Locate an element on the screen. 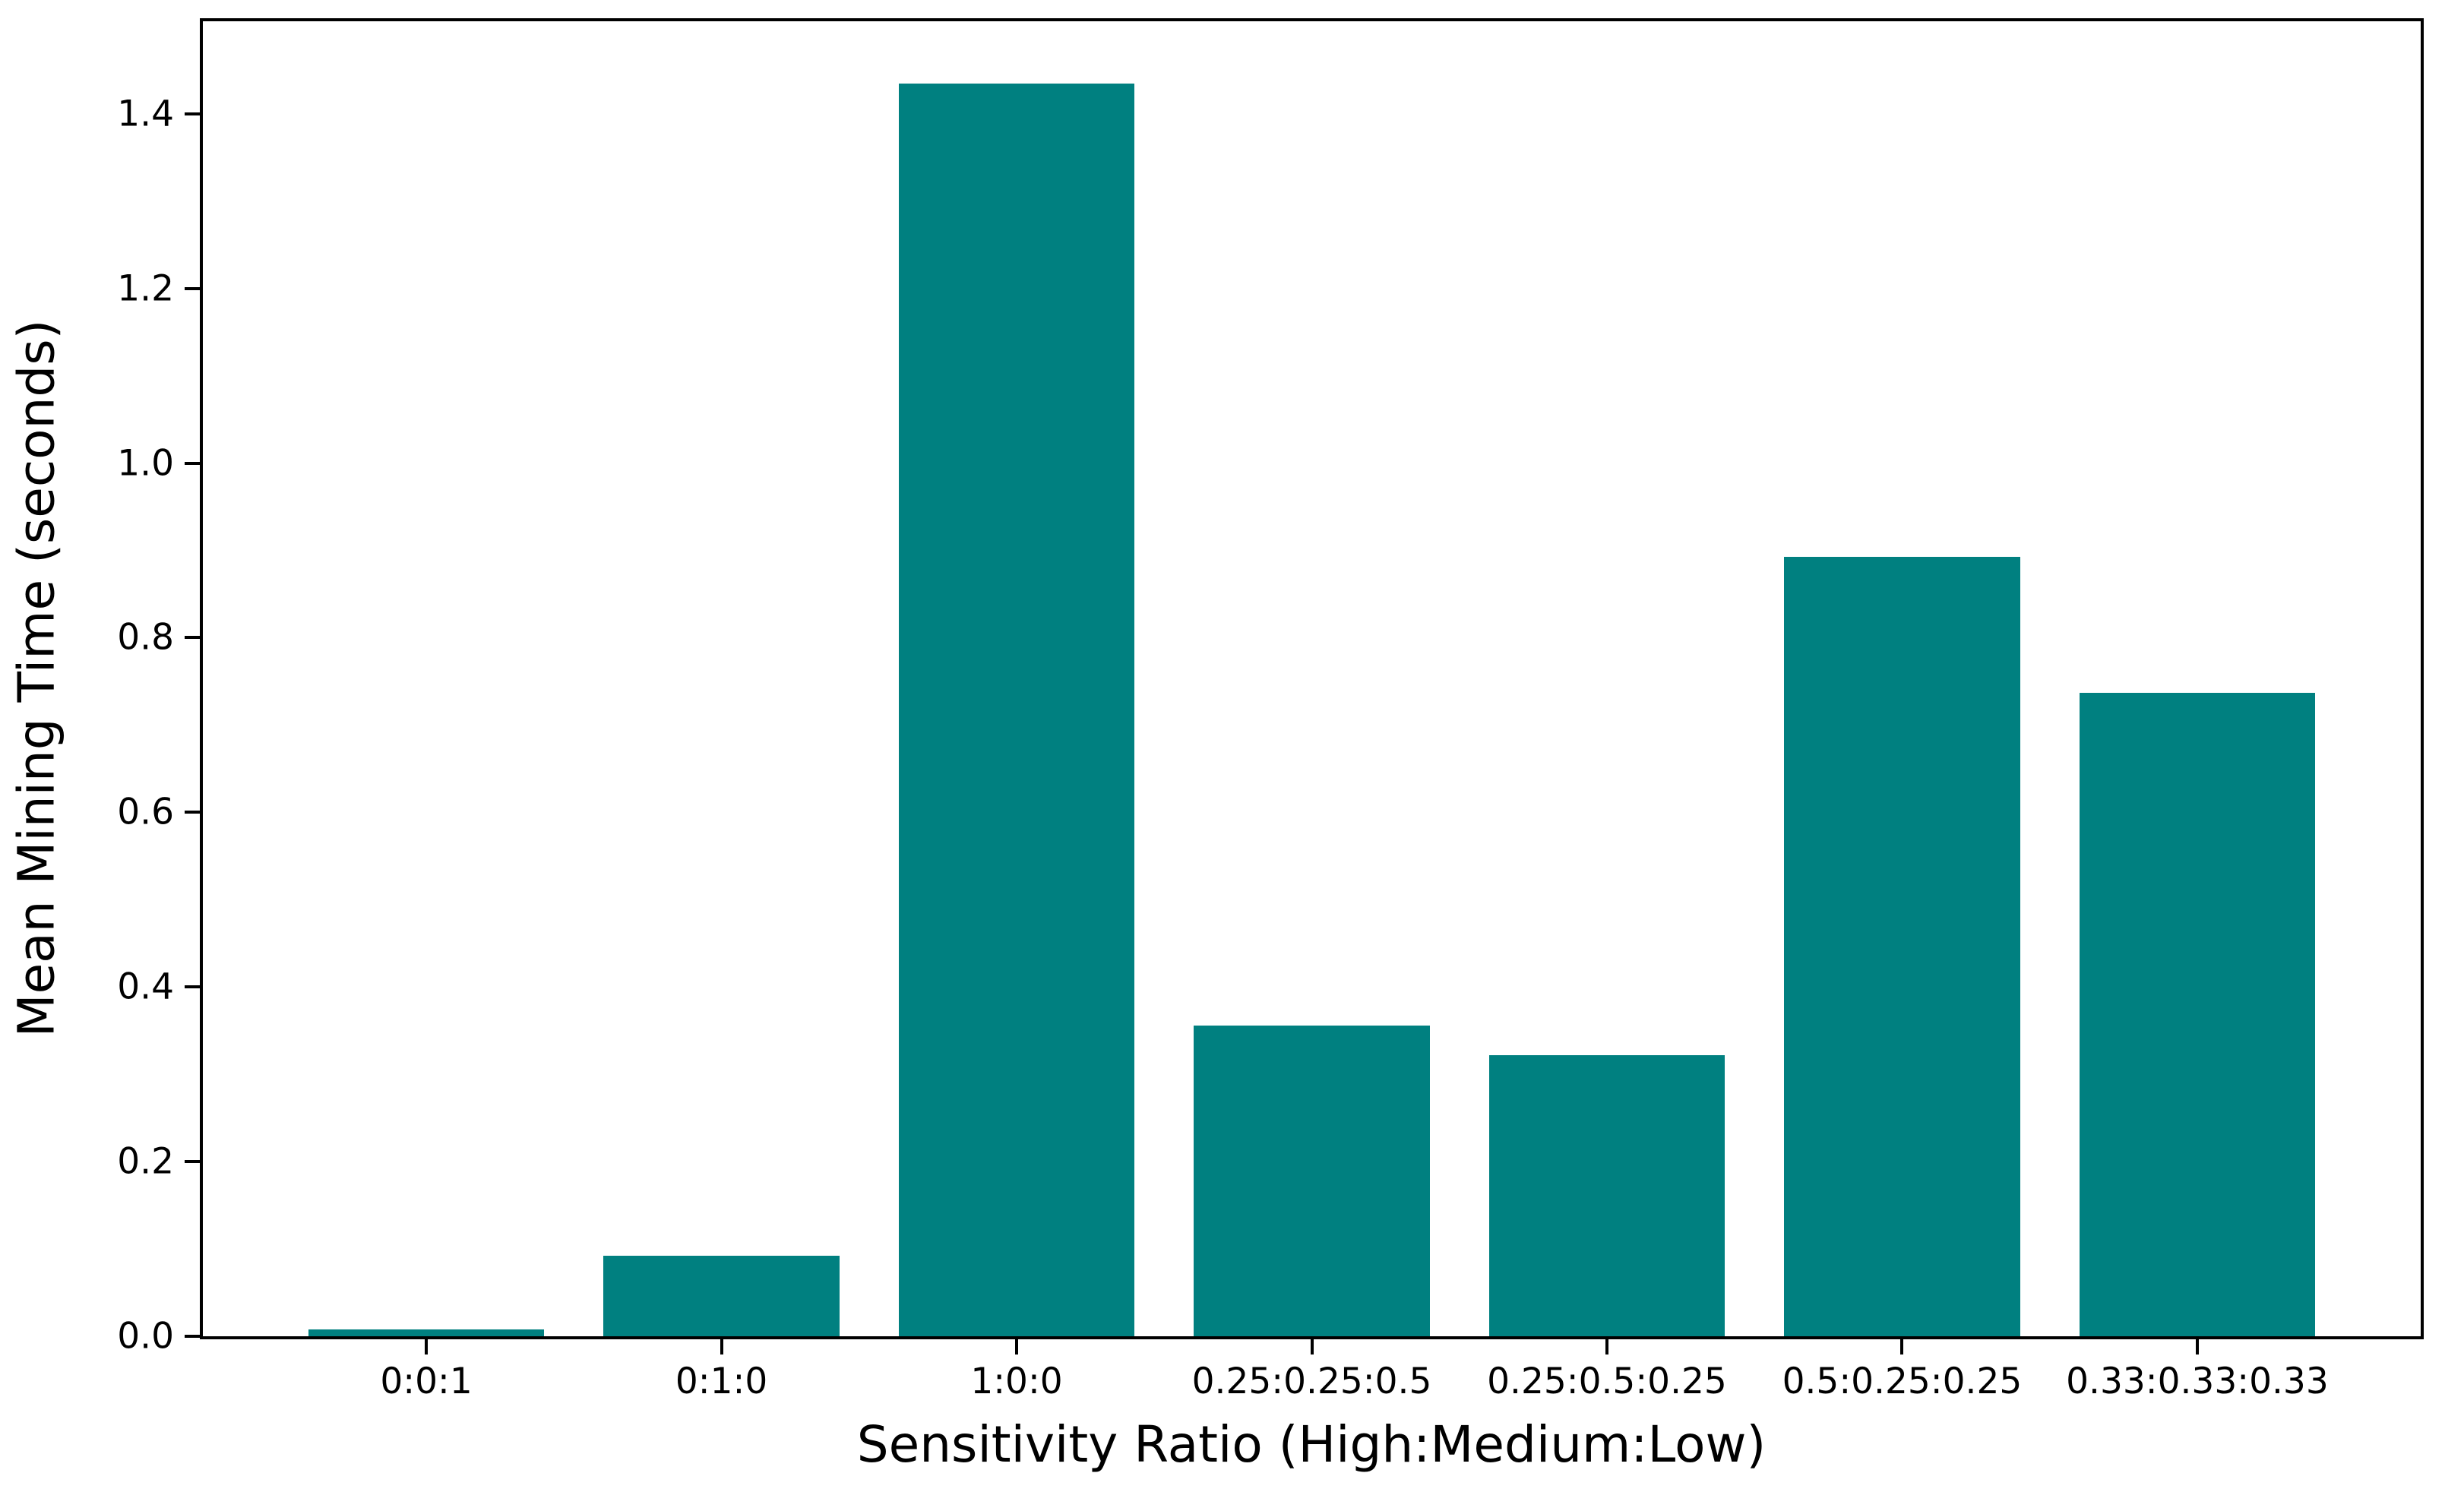 The image size is (2464, 1492). bar-0.25:0.25:0.5 is located at coordinates (1312, 1180).